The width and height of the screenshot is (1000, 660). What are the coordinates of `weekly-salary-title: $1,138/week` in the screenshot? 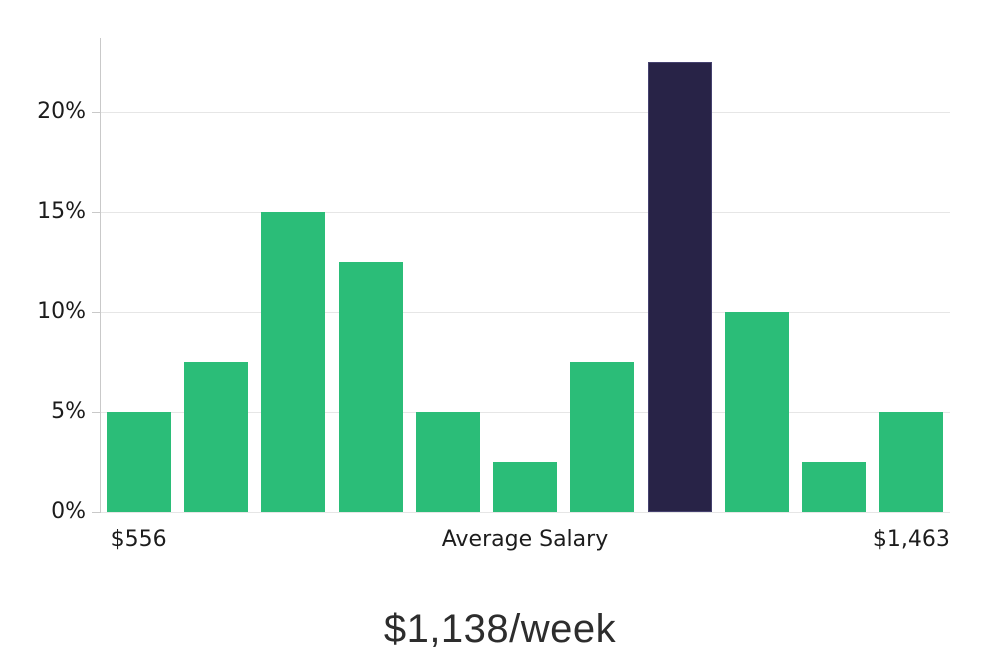 It's located at (500, 629).